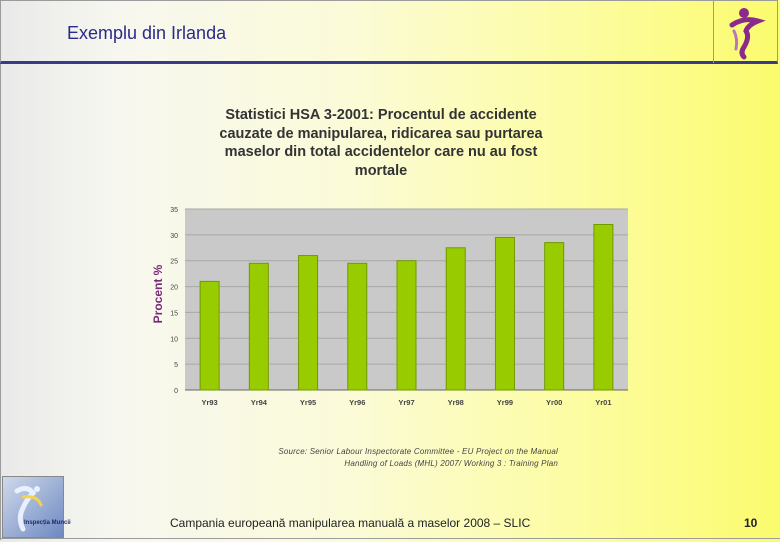 This screenshot has width=780, height=542. What do you see at coordinates (174, 236) in the screenshot?
I see `y-tick-label: 30` at bounding box center [174, 236].